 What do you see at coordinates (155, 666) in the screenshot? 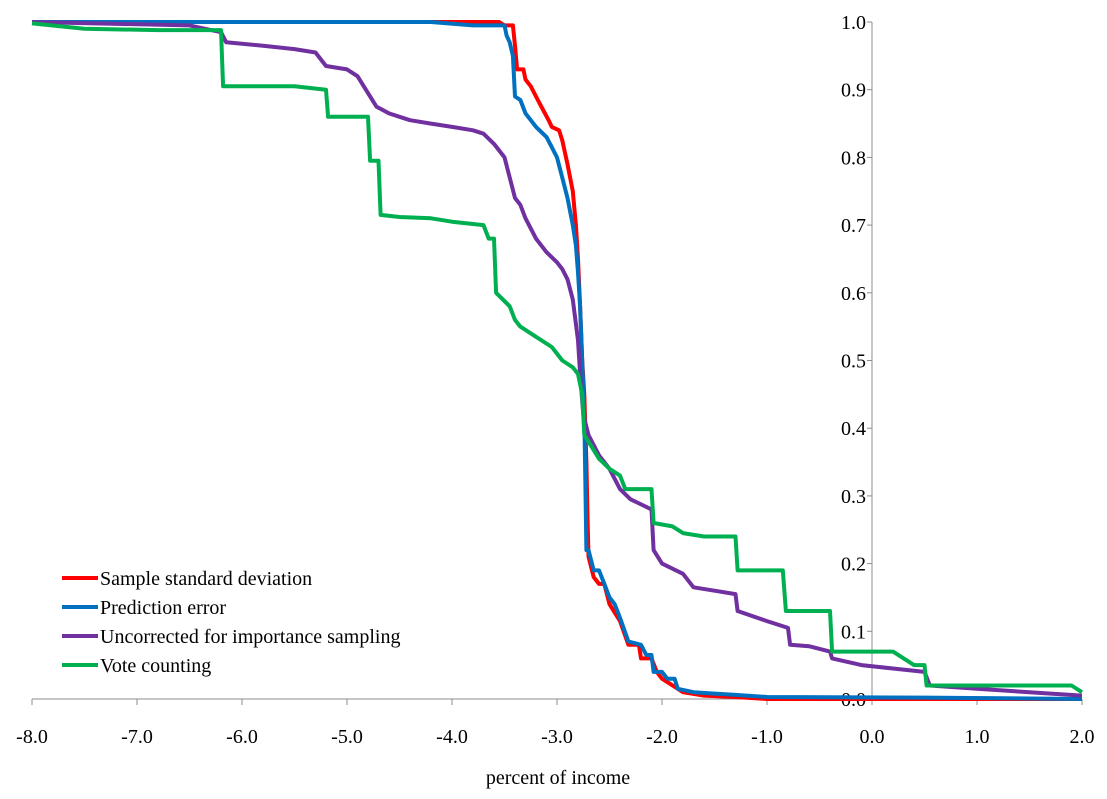
I see `legend-label: Vote counting` at bounding box center [155, 666].